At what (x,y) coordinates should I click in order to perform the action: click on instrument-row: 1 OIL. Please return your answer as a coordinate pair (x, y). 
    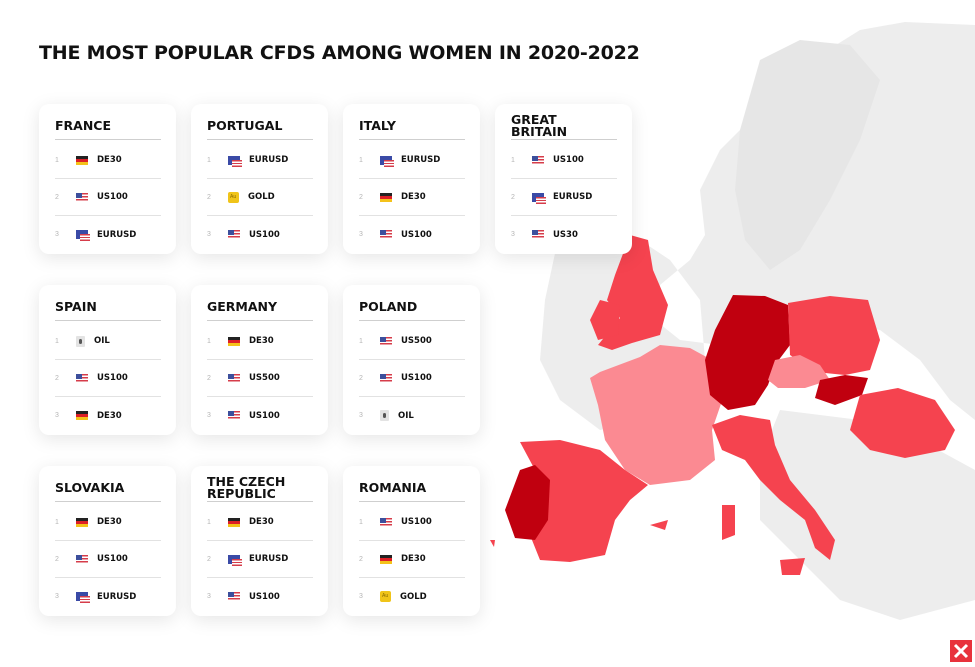
    Looking at the image, I should click on (108, 341).